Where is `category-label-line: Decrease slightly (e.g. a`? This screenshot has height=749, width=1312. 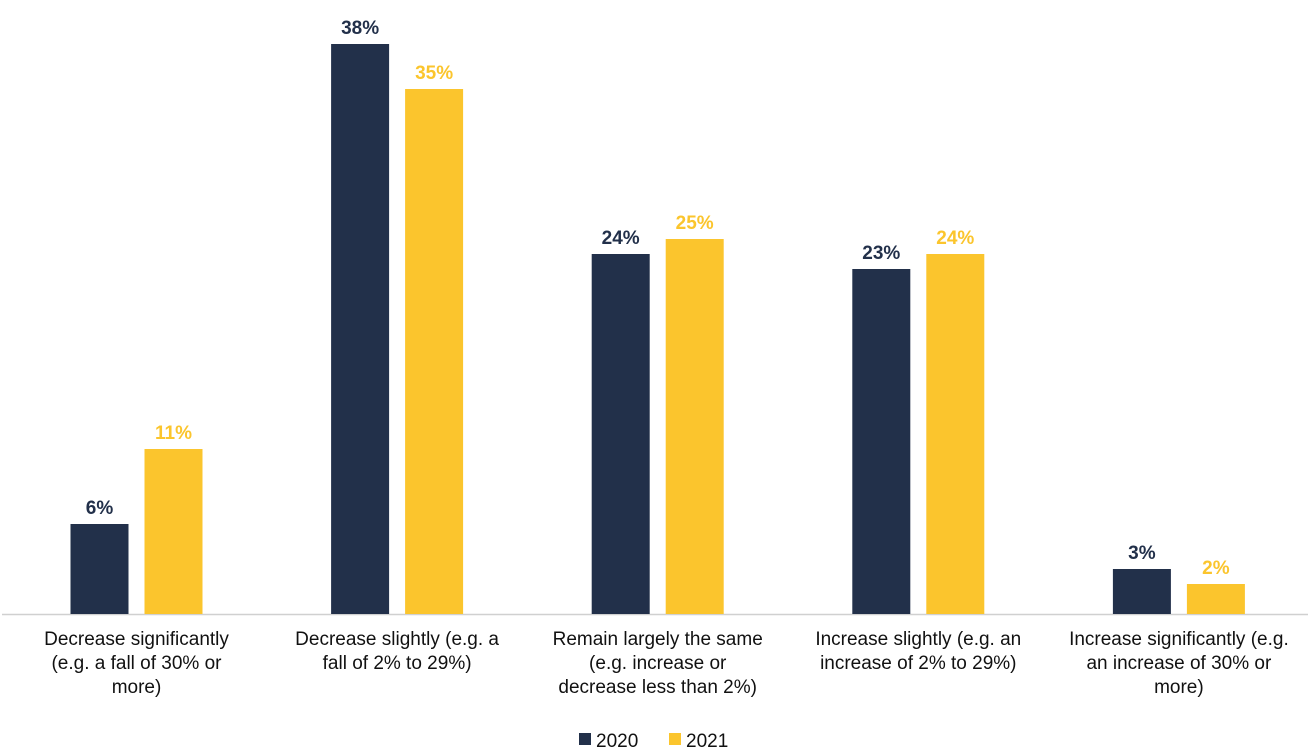 category-label-line: Decrease slightly (e.g. a is located at coordinates (397, 639).